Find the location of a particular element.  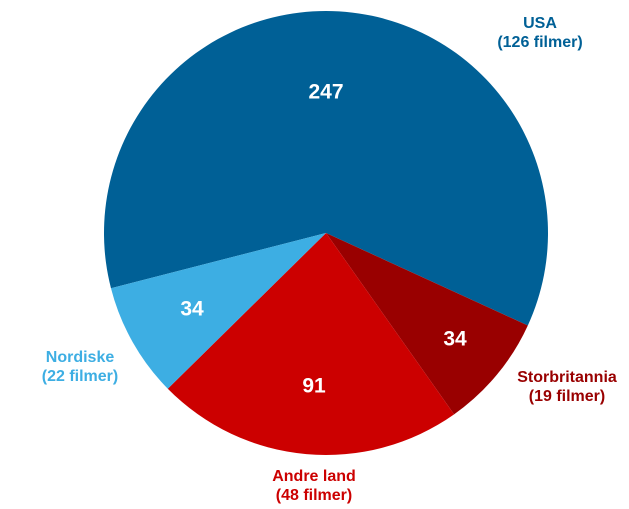

category-label: Storbritannia is located at coordinates (567, 377).